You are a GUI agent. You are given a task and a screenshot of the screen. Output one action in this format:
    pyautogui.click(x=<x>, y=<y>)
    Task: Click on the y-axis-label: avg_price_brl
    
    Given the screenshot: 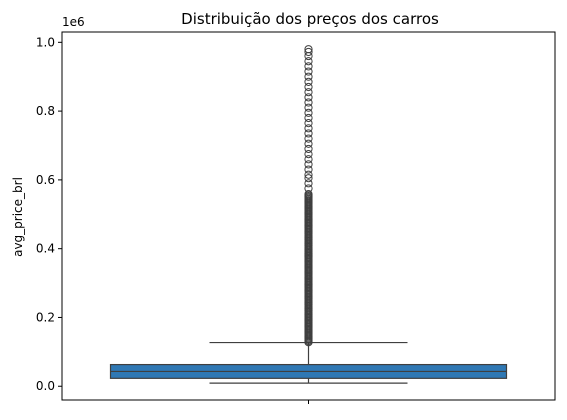 What is the action you would take?
    pyautogui.click(x=18, y=217)
    